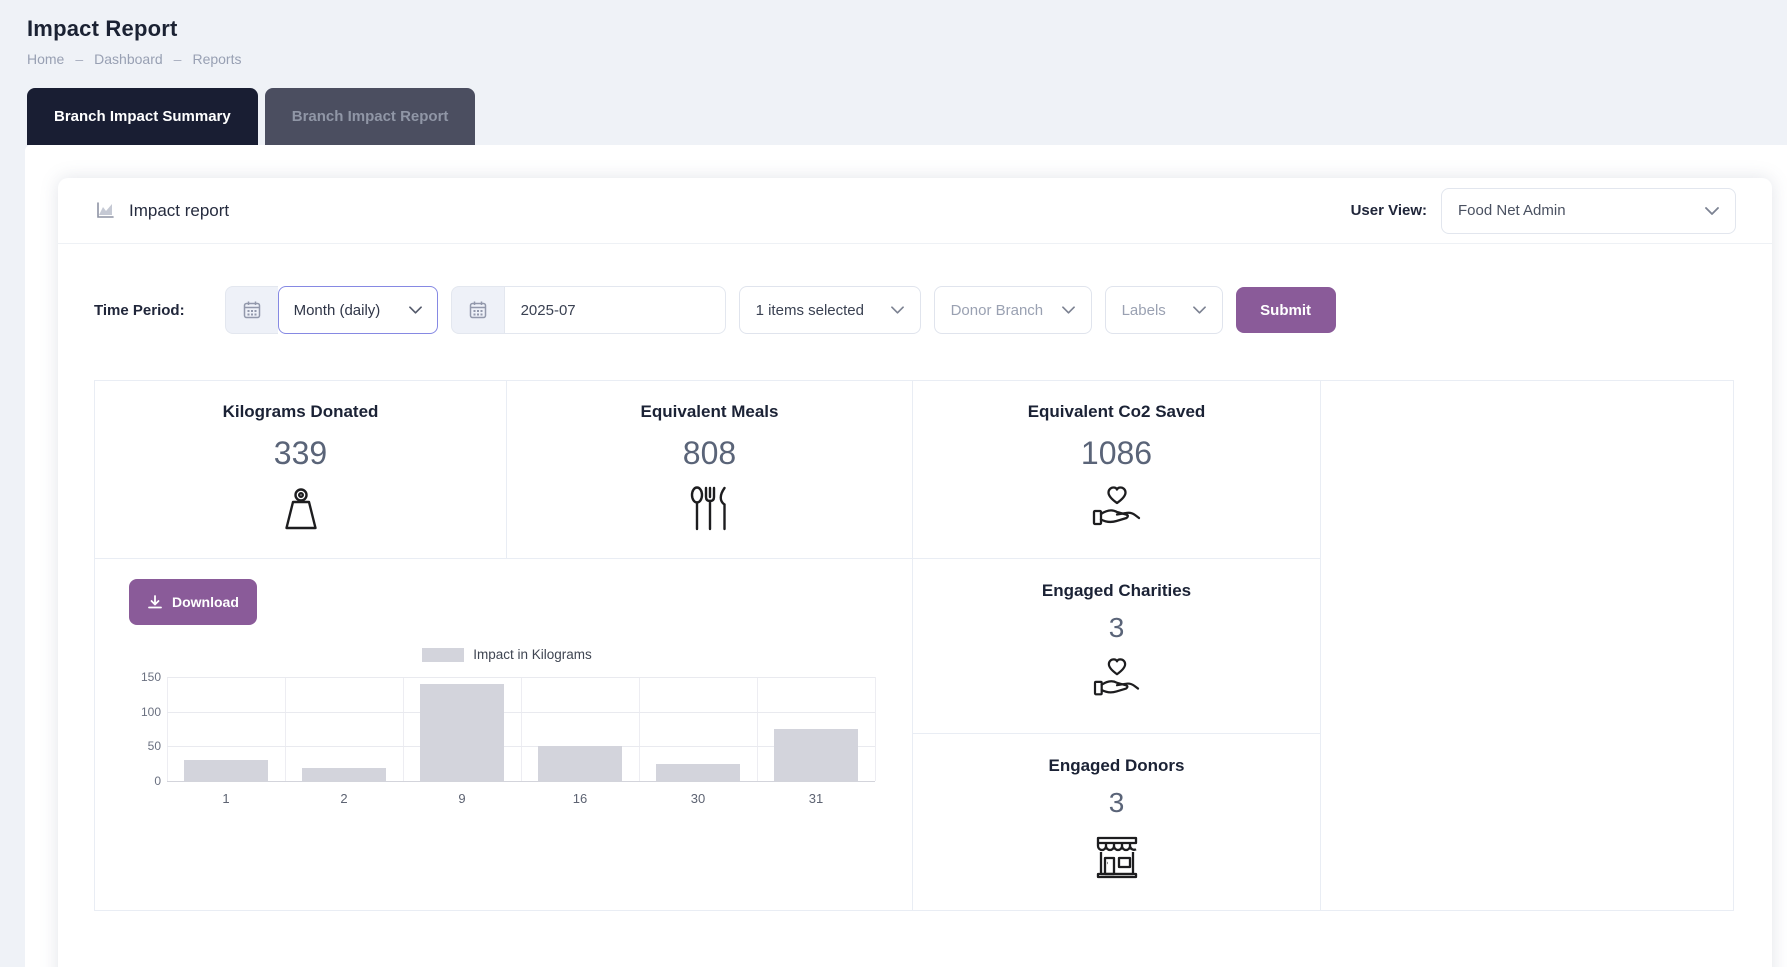  I want to click on period-value-input: 2025-07, so click(614, 310).